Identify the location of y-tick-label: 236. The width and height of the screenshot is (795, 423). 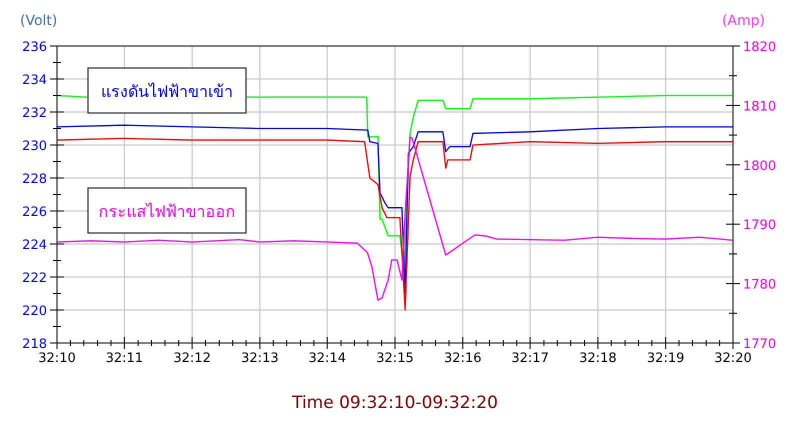
(34, 47).